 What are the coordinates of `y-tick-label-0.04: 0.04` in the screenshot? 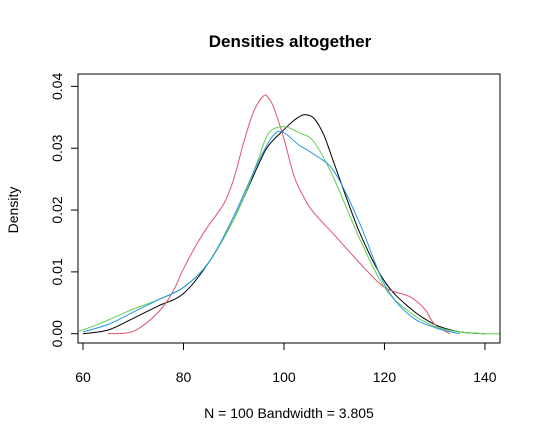 It's located at (57, 86).